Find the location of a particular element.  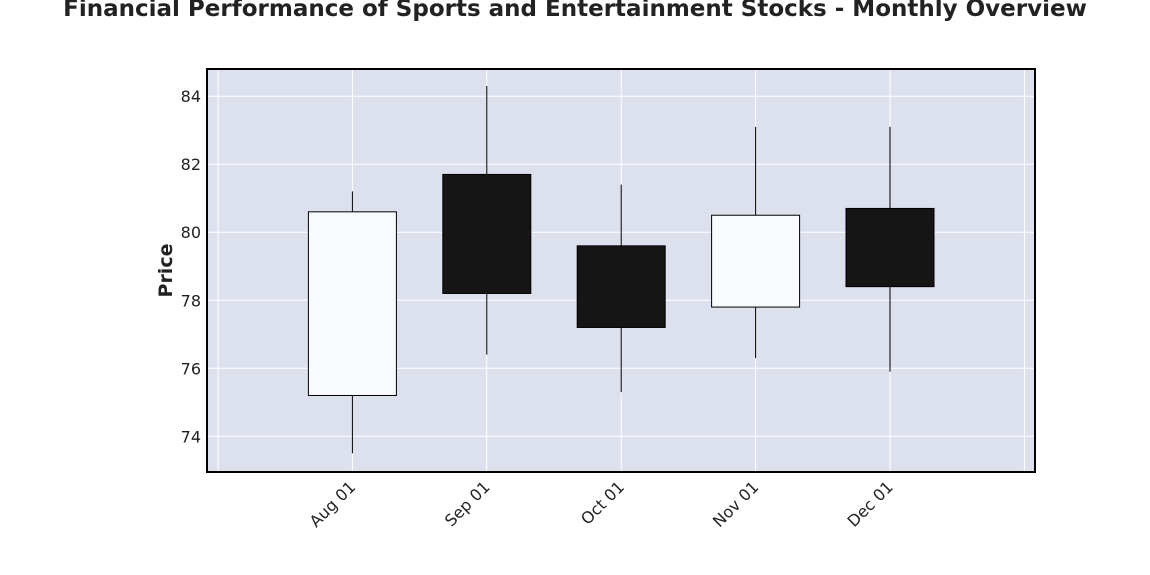

y-tick-label: 82 is located at coordinates (191, 164).